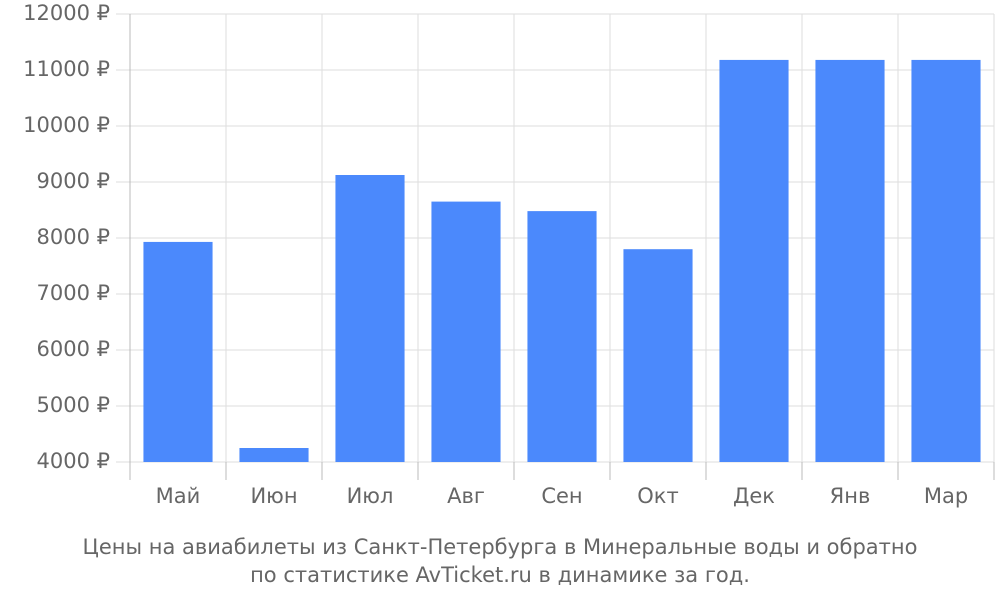  What do you see at coordinates (73, 293) in the screenshot?
I see `y-tick-label: 7000 ₽` at bounding box center [73, 293].